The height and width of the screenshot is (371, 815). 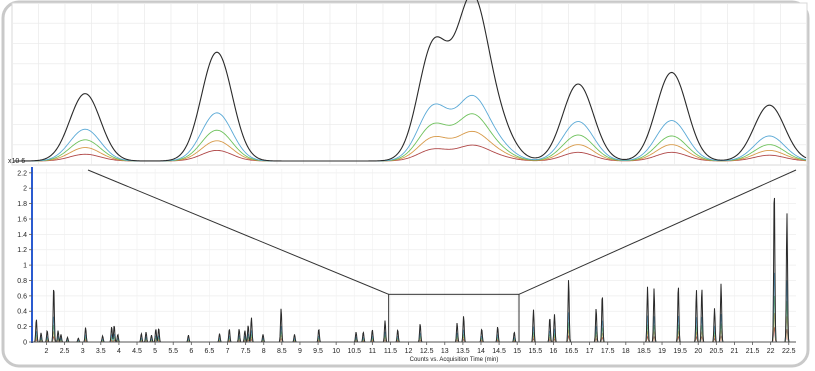 I want to click on x-tick-label: 12.5, so click(x=427, y=351).